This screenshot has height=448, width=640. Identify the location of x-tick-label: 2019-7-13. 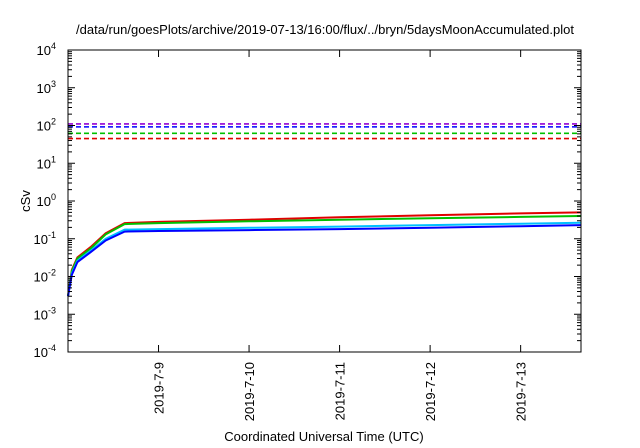
(521, 391).